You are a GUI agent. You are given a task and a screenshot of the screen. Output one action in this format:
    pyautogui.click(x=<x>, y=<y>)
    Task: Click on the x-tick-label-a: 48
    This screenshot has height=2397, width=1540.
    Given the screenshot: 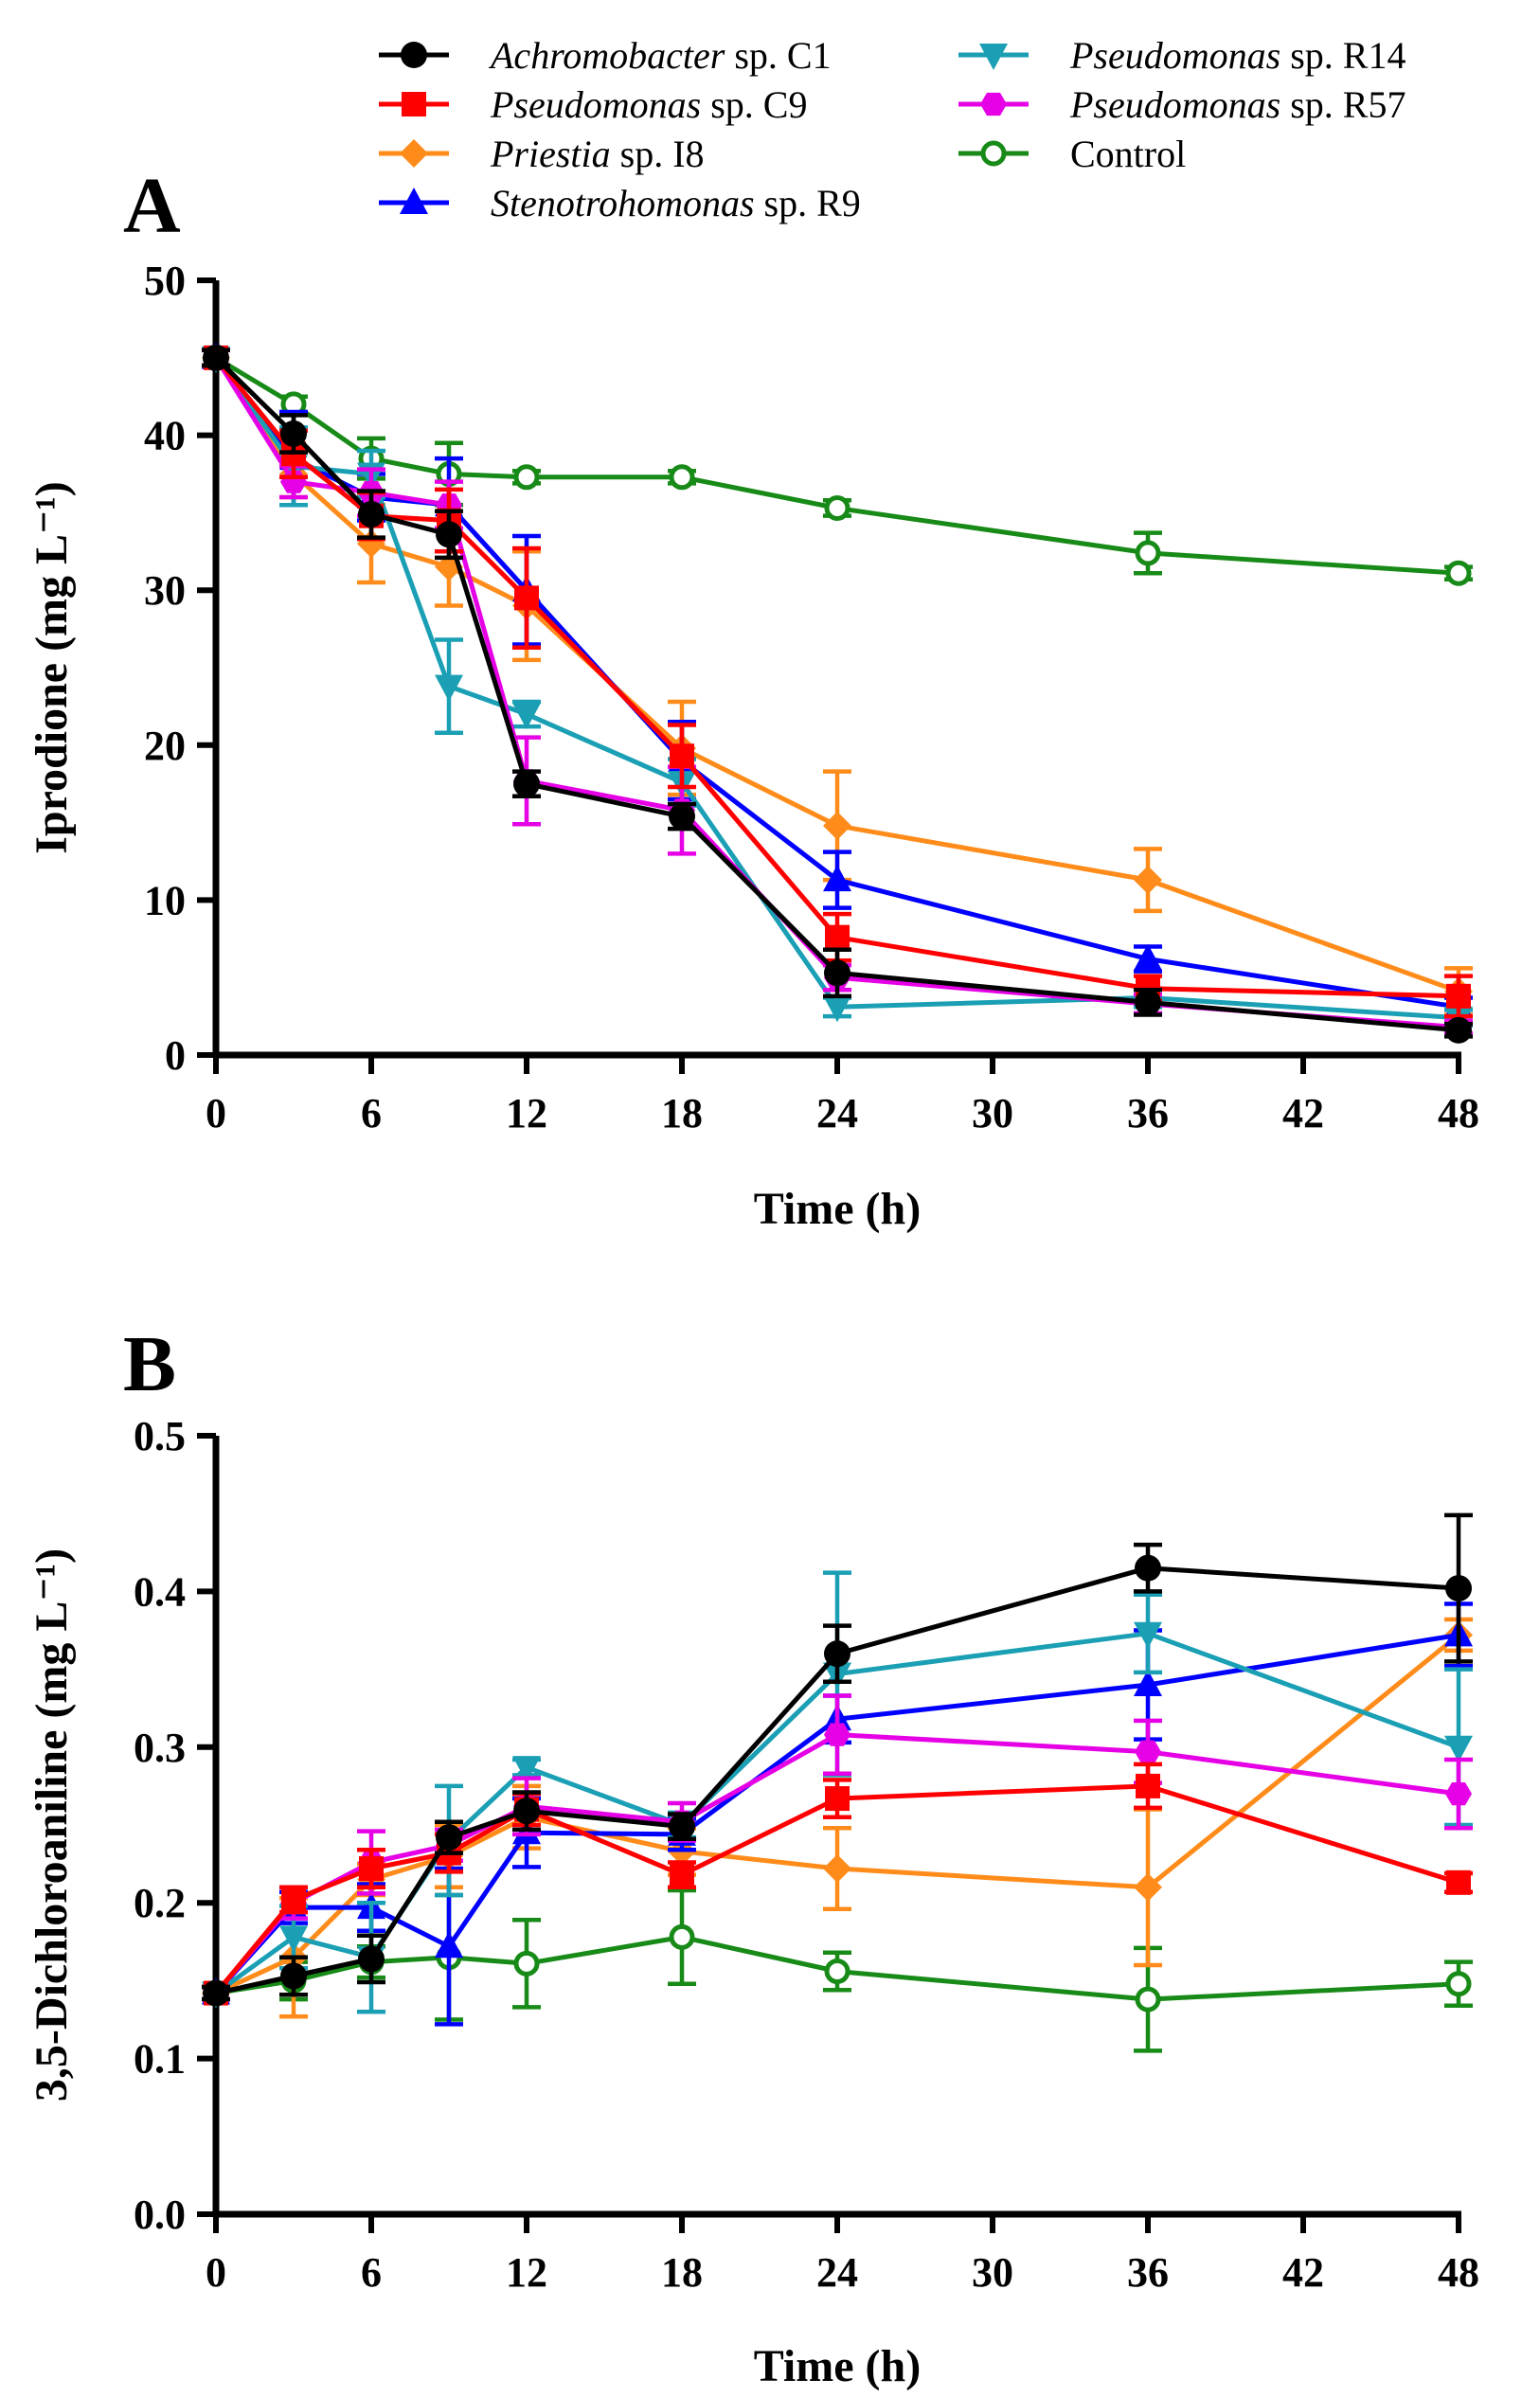 What is the action you would take?
    pyautogui.click(x=1458, y=1113)
    